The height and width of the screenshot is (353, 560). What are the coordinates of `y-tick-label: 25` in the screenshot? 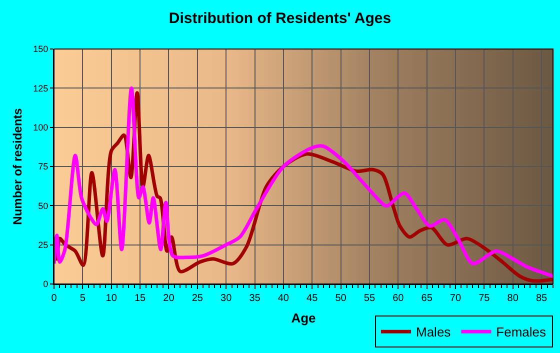 It's located at (43, 245).